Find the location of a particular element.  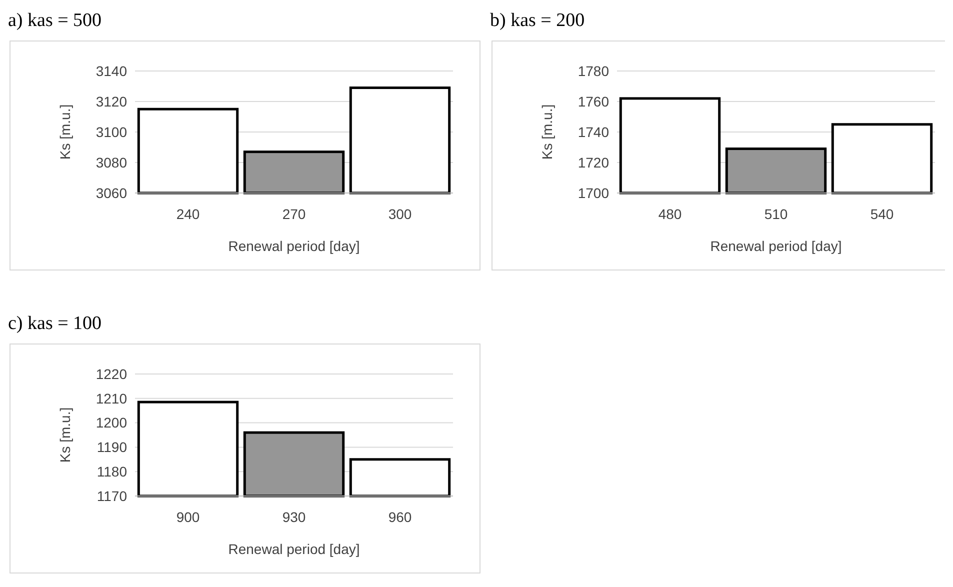

x-tick-label: 300 is located at coordinates (400, 214).